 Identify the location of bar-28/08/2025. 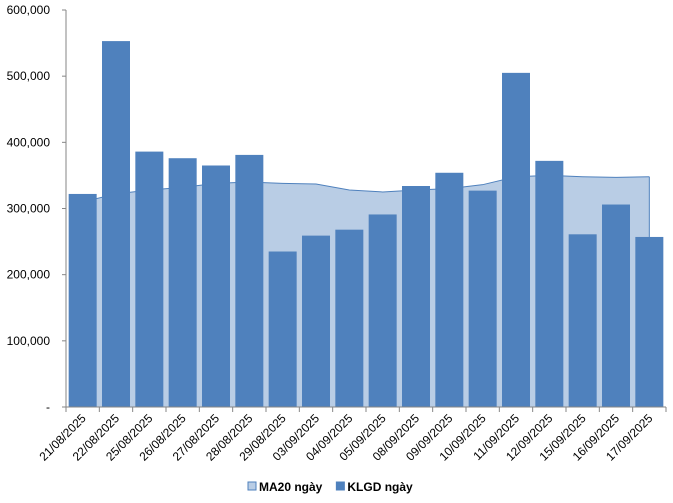
(249, 280).